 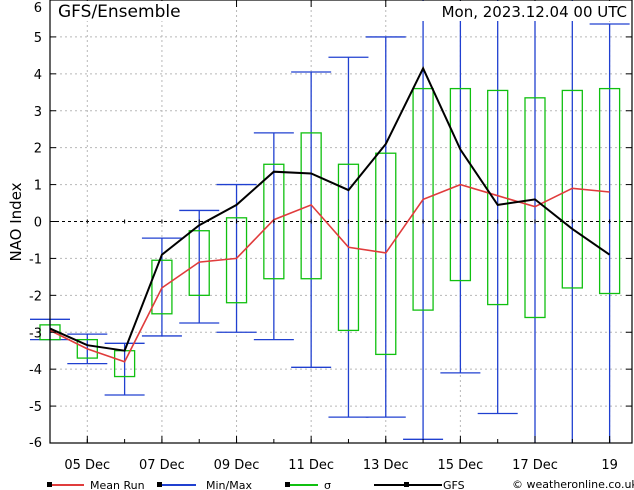 What do you see at coordinates (535, 465) in the screenshot?
I see `x-tick-label: 17 Dec` at bounding box center [535, 465].